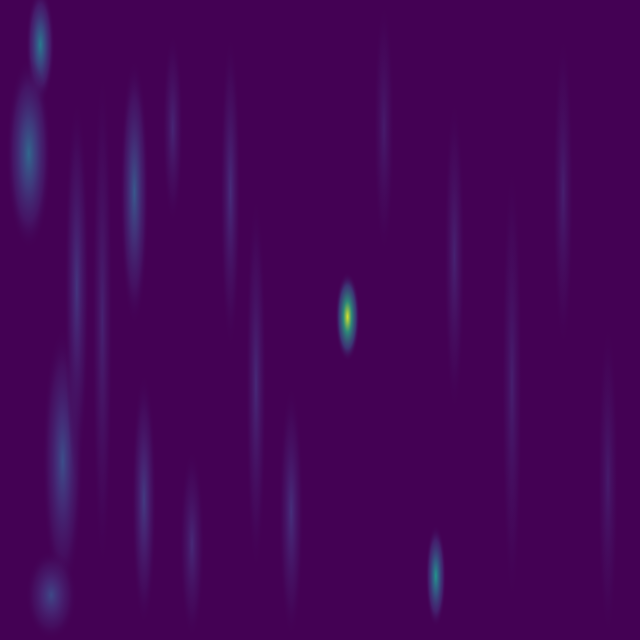  I want to click on heatmap-feature-bright-streak, so click(347, 317).